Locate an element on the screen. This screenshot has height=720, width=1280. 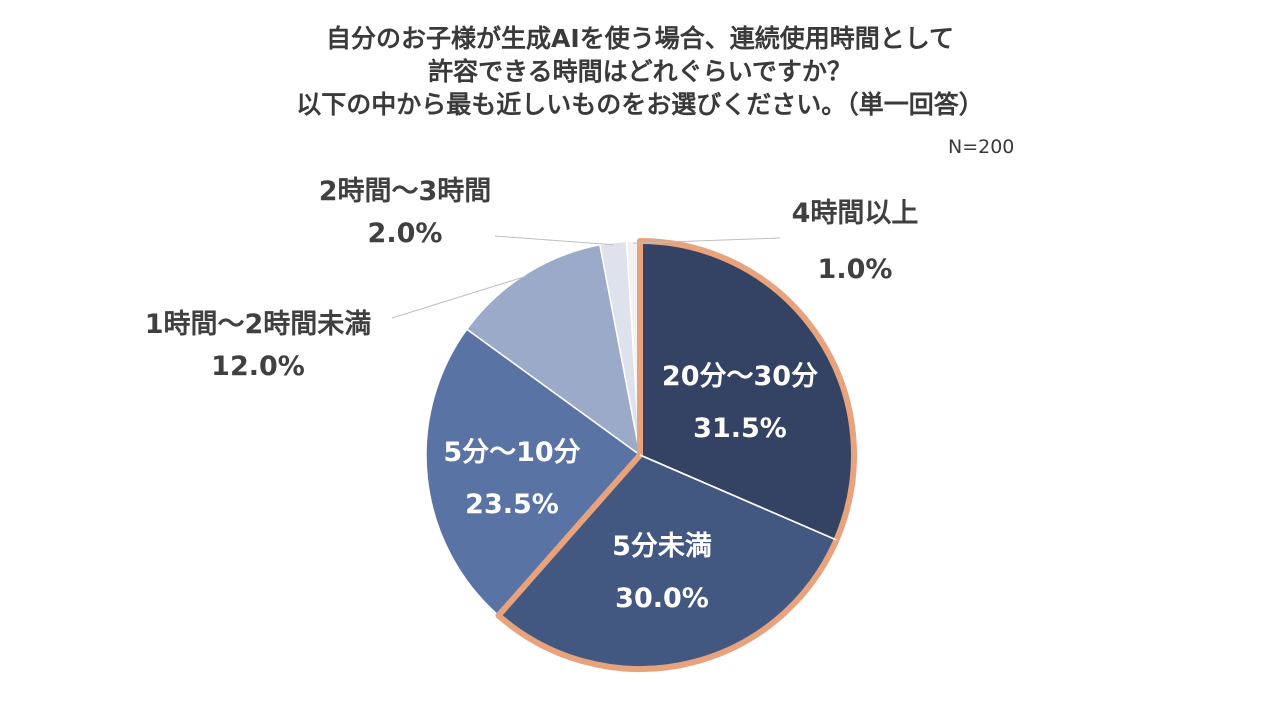
slice-category-label-3: 5分〜10分 is located at coordinates (511, 452).